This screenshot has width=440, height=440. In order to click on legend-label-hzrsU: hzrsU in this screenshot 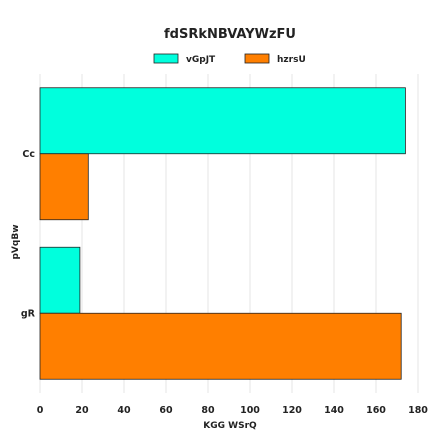, I will do `click(291, 60)`.